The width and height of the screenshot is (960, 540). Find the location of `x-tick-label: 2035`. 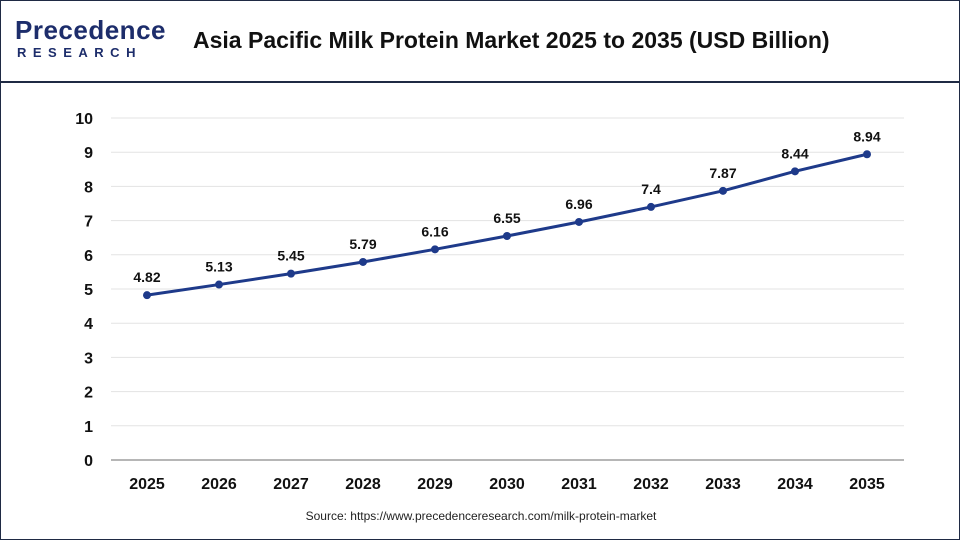

x-tick-label: 2035 is located at coordinates (867, 484).